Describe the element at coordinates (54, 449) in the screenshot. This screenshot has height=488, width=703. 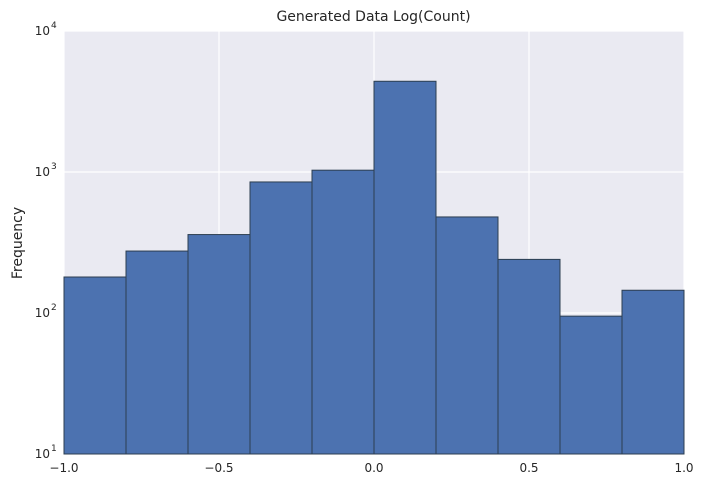
I see `y-tick-exponent: 1` at that location.